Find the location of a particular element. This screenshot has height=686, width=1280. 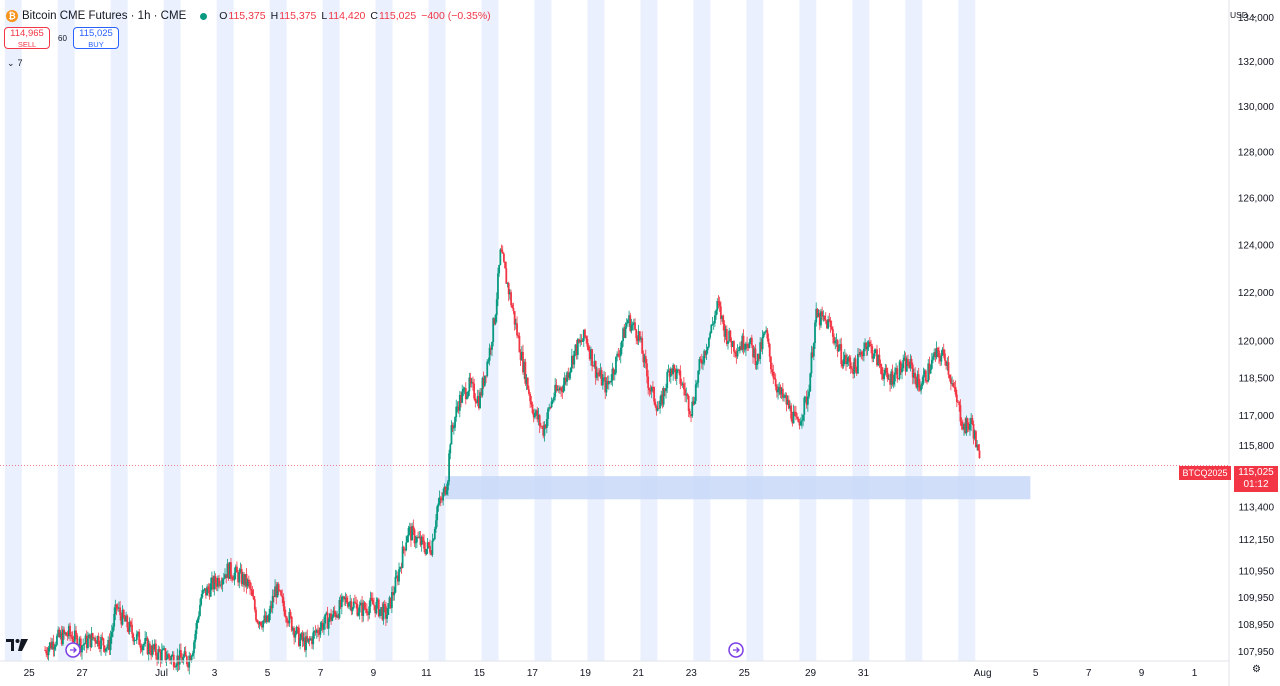

symbol-title: Bitcoin CME Futures · 1h · CME is located at coordinates (104, 16).